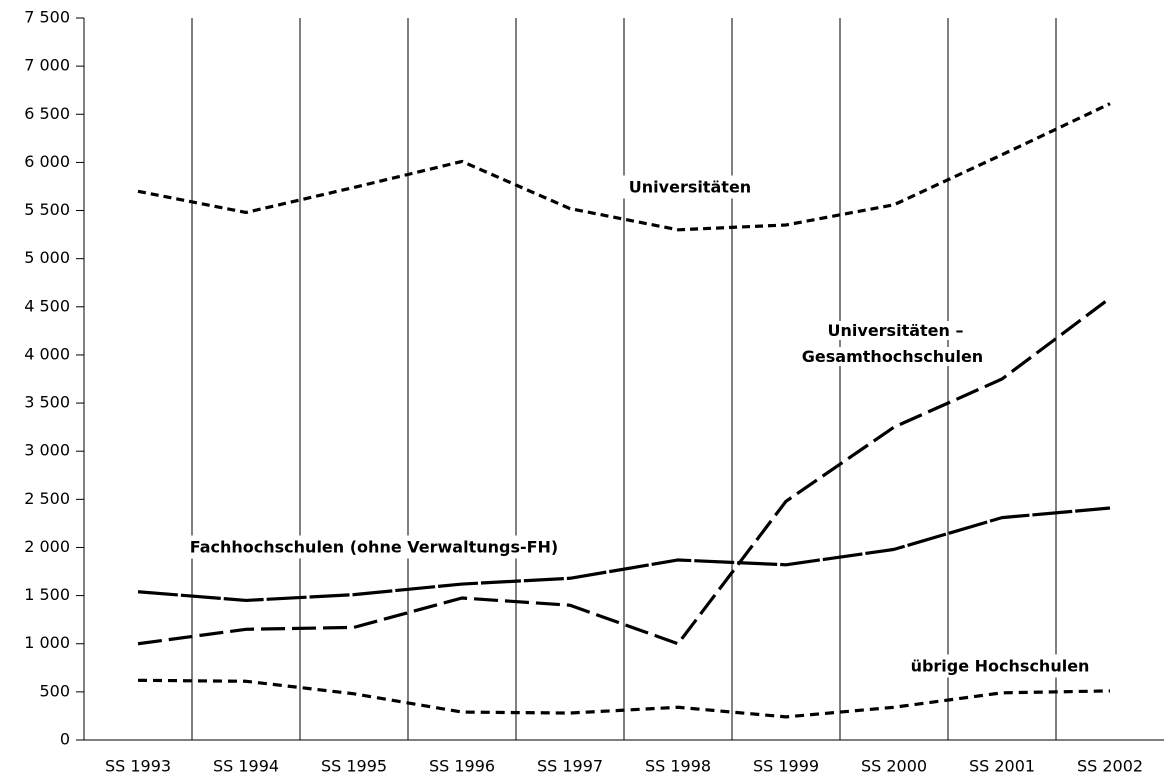 The width and height of the screenshot is (1164, 781). What do you see at coordinates (54, 690) in the screenshot?
I see `y-tick-label: 500` at bounding box center [54, 690].